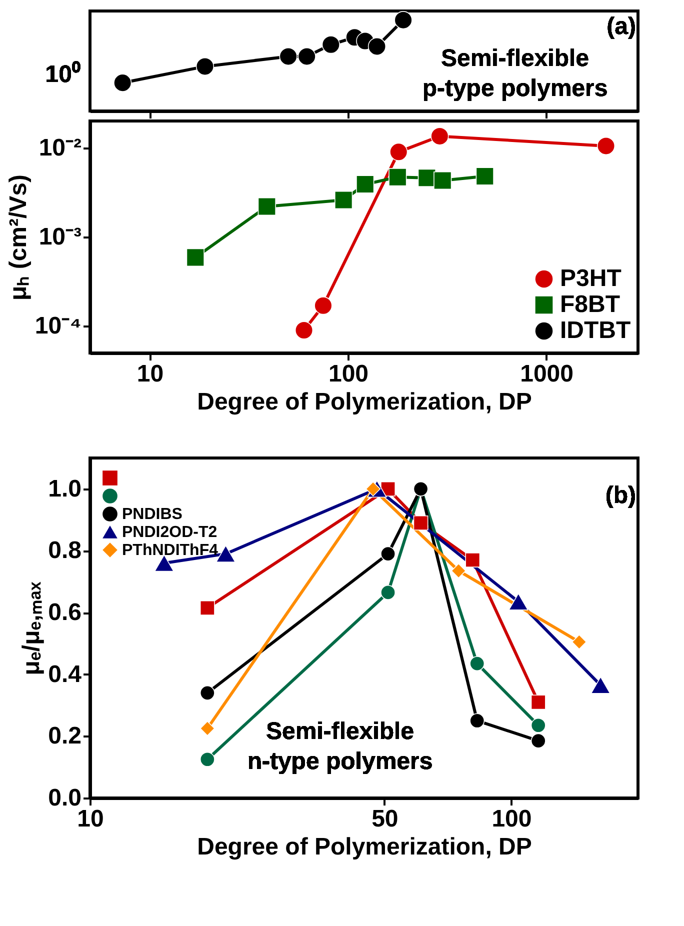 This screenshot has width=684, height=926. Describe the element at coordinates (515, 88) in the screenshot. I see `annotation: p-type polymers` at that location.